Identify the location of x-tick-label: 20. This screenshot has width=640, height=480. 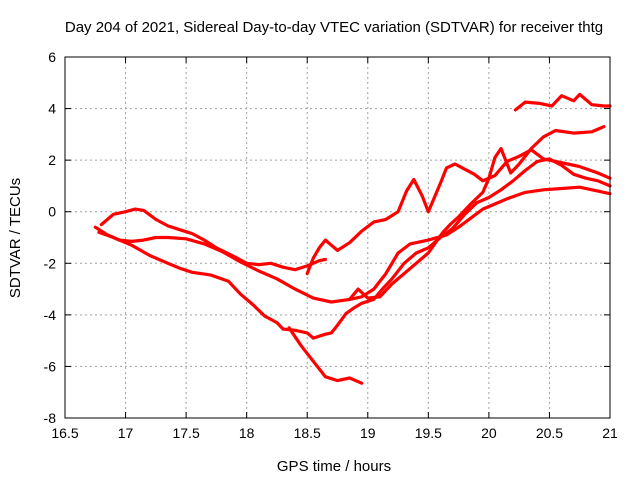
(489, 433).